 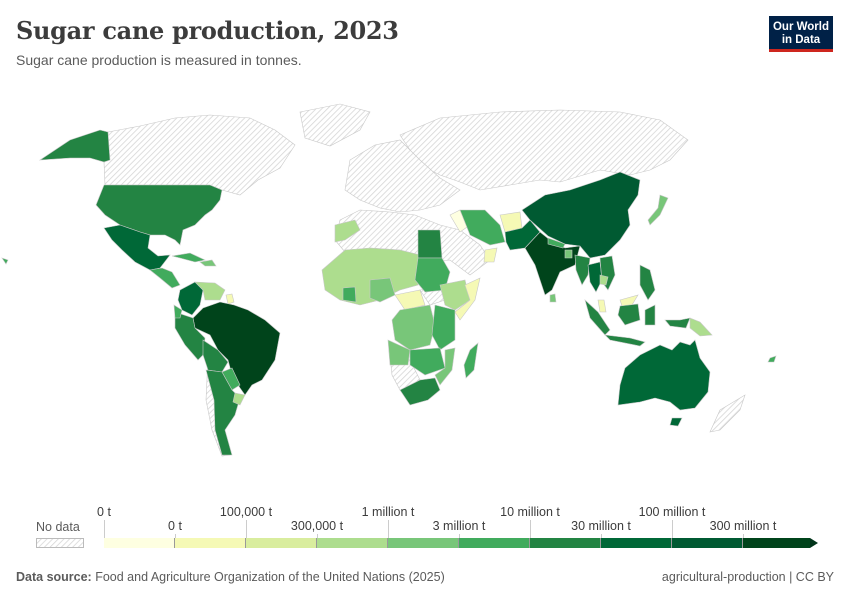 I want to click on region-zambia-zimbabwe, so click(x=427, y=361).